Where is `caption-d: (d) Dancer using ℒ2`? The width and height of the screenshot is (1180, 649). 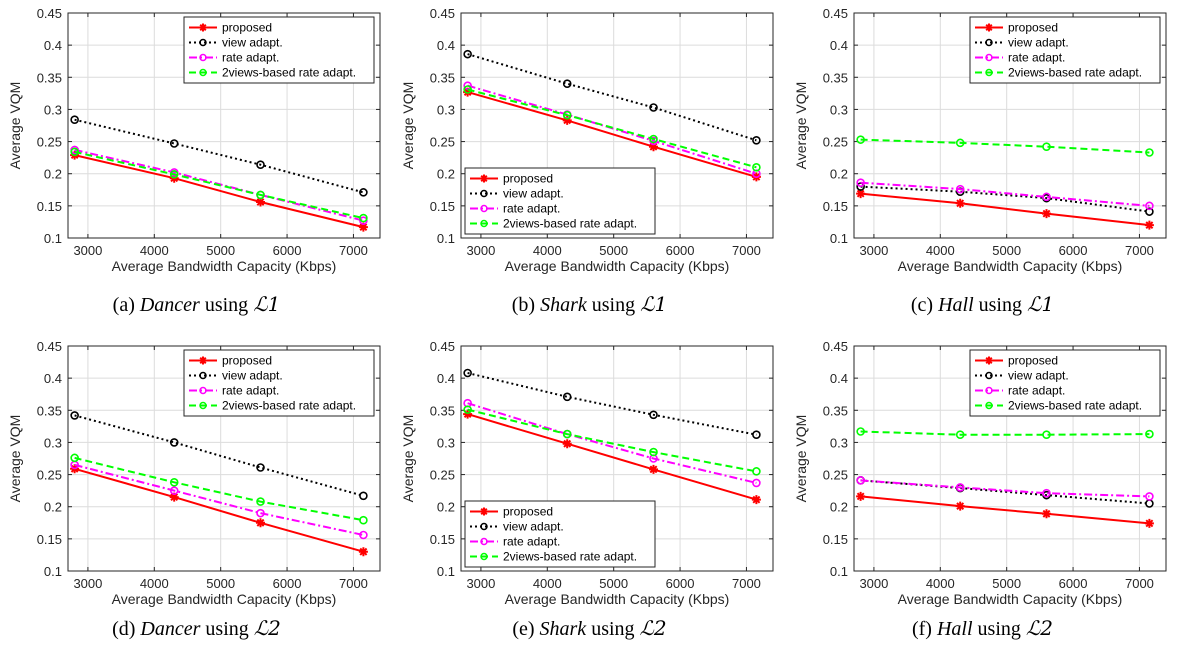
caption-d: (d) Dancer using ℒ2 is located at coordinates (196, 628).